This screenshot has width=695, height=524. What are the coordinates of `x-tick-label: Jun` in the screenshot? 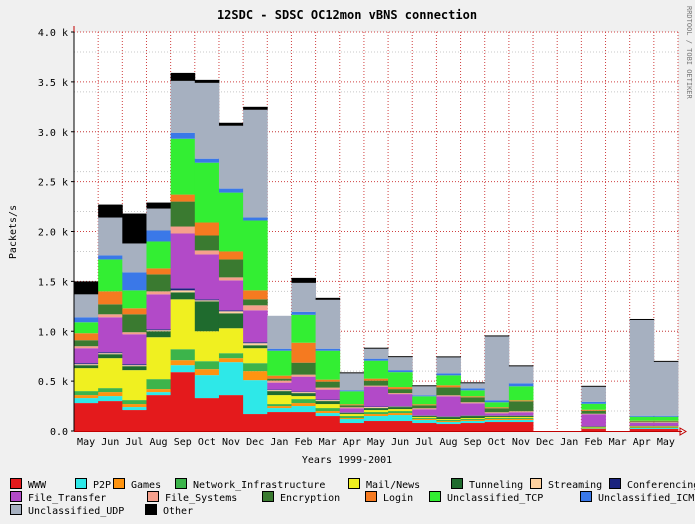 It's located at (400, 442).